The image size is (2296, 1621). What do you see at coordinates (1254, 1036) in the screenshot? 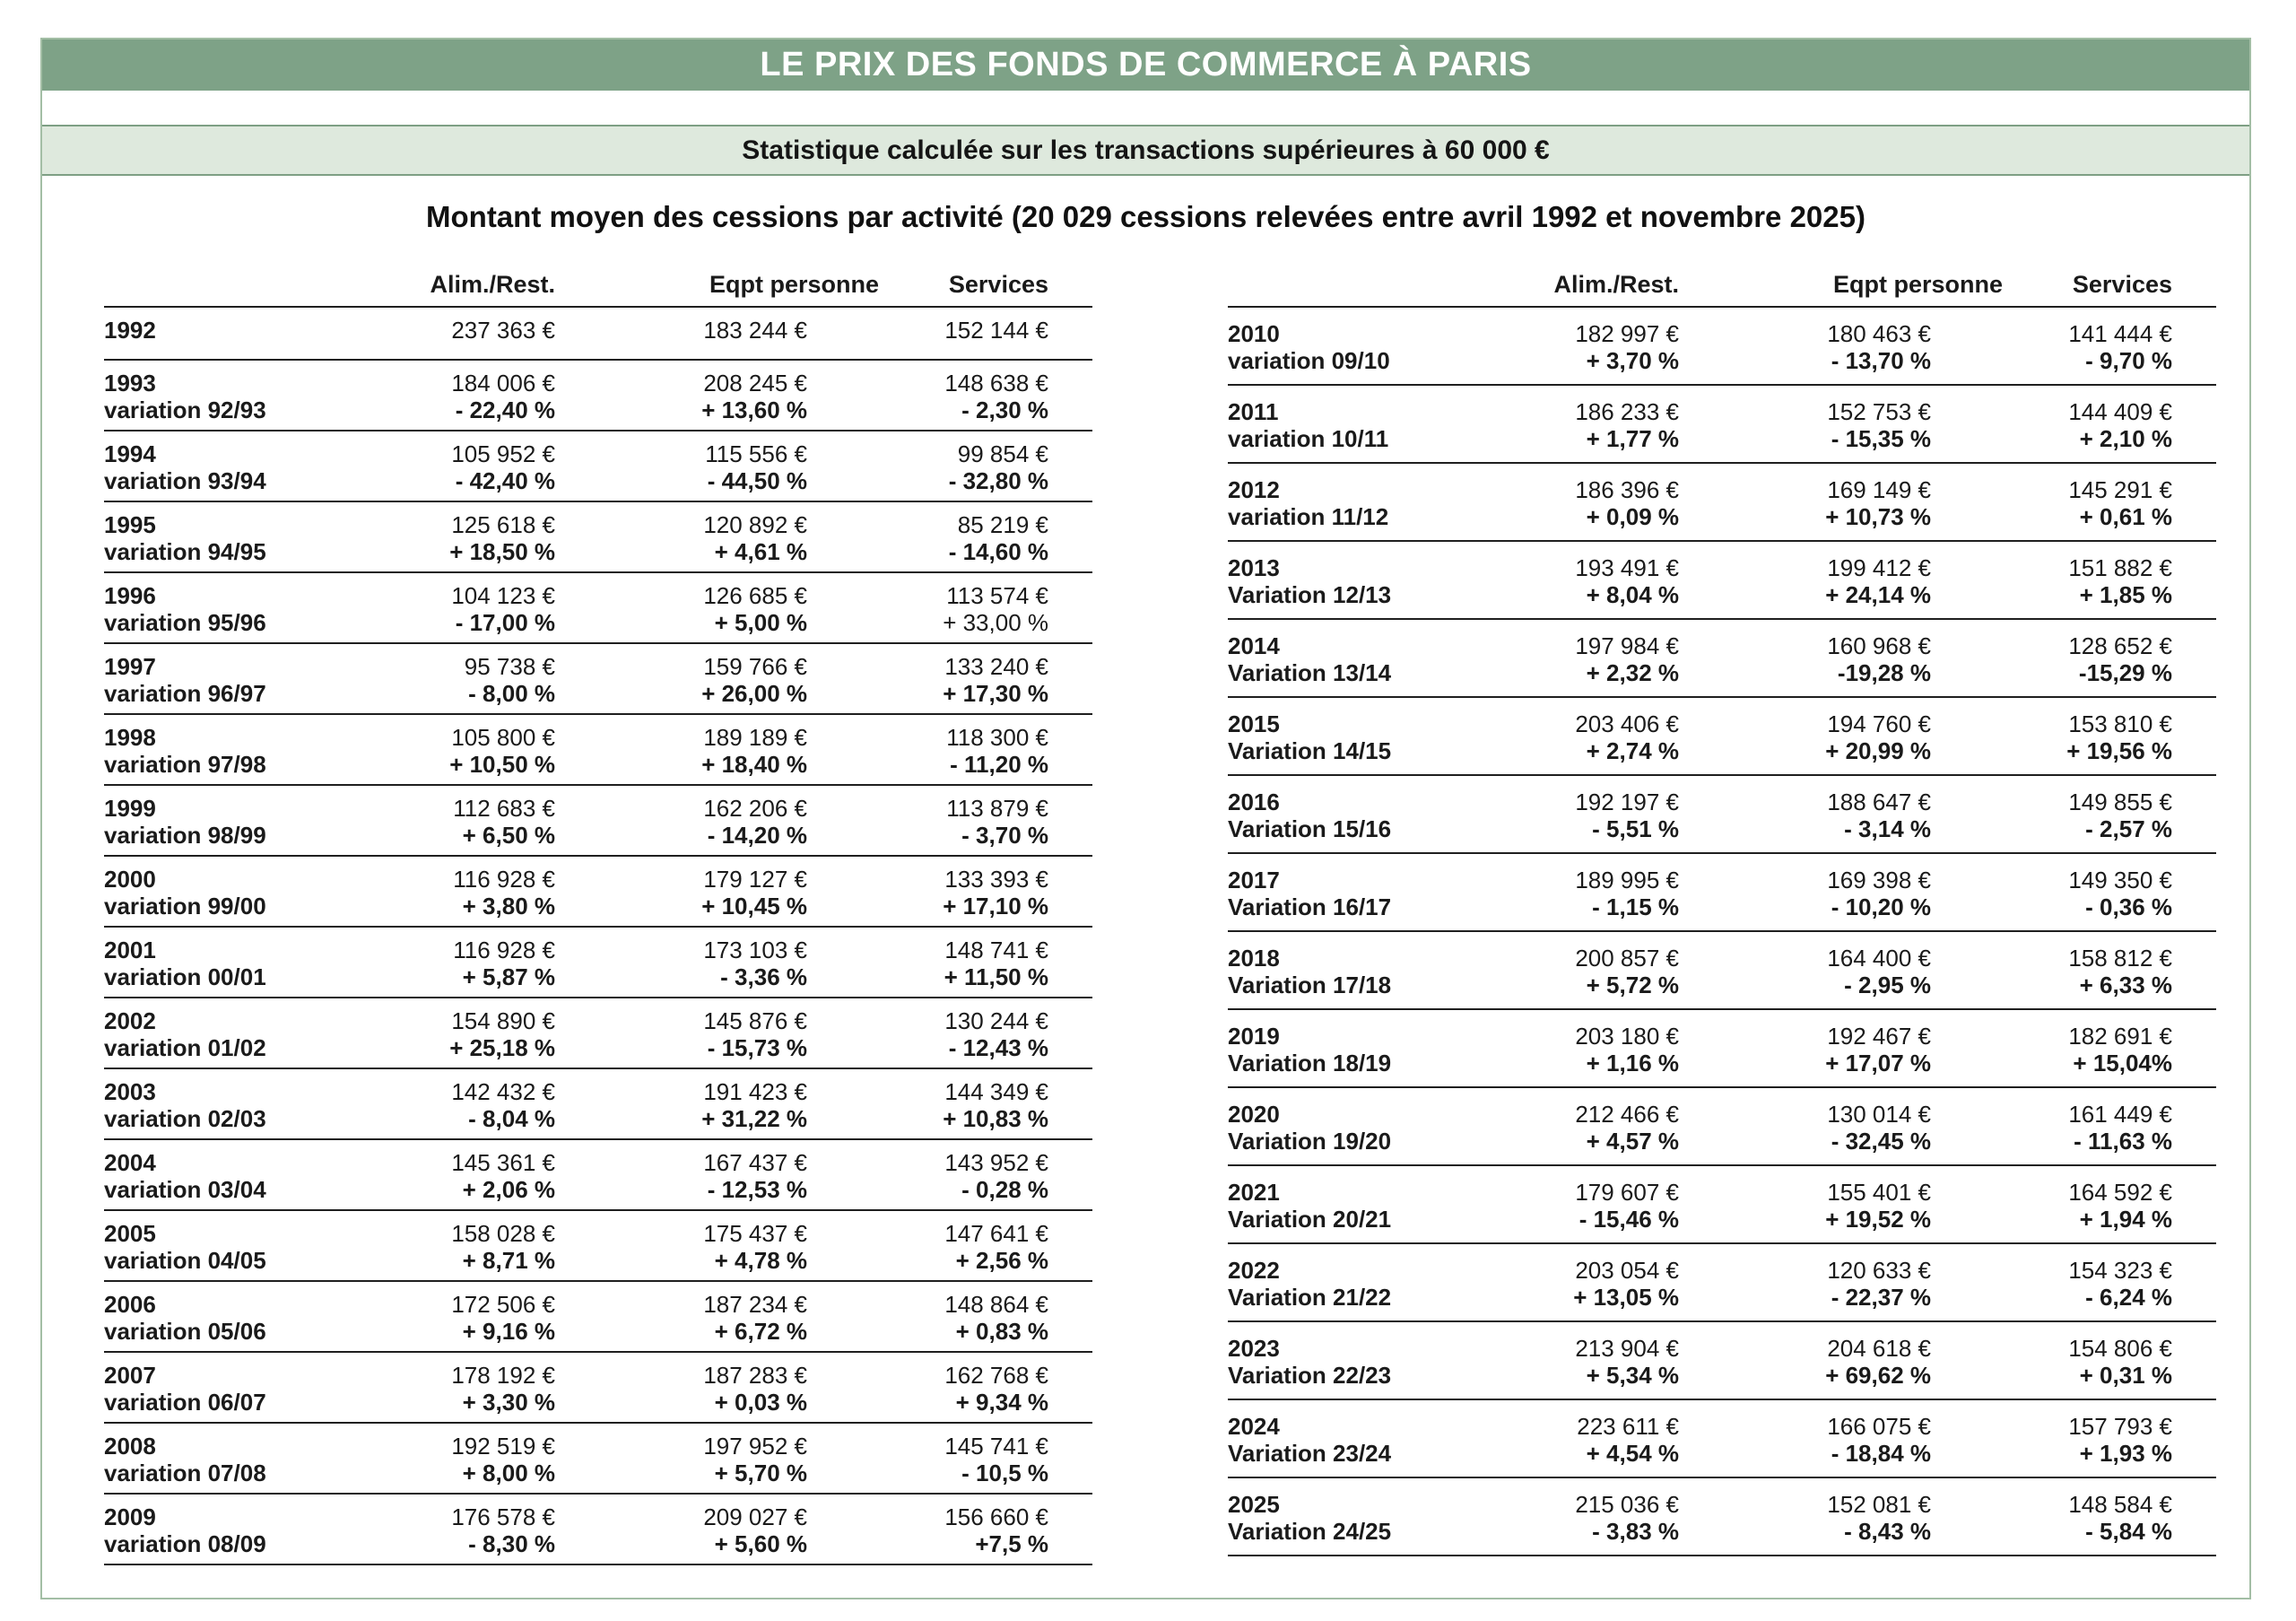
I see `year-label: 2019` at bounding box center [1254, 1036].